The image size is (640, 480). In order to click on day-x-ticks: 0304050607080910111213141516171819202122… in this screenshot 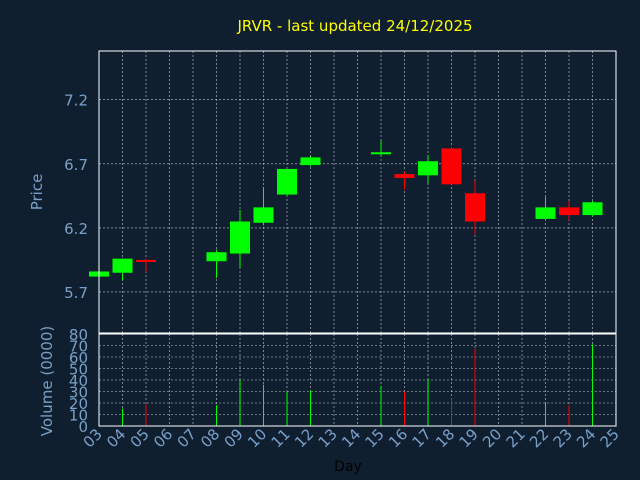, I will do `click(351, 438)`.